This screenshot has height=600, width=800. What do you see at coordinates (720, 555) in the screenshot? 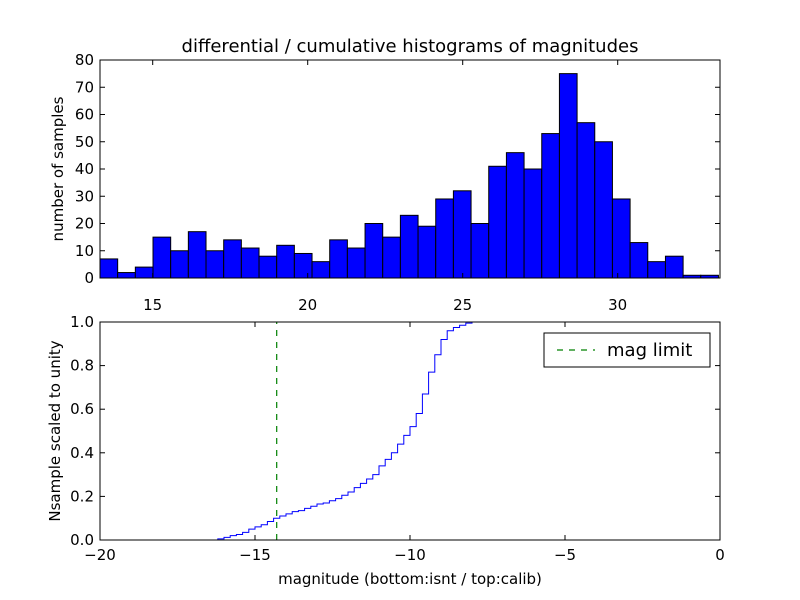
I see `bottom-x-tick-label: 0` at bounding box center [720, 555].